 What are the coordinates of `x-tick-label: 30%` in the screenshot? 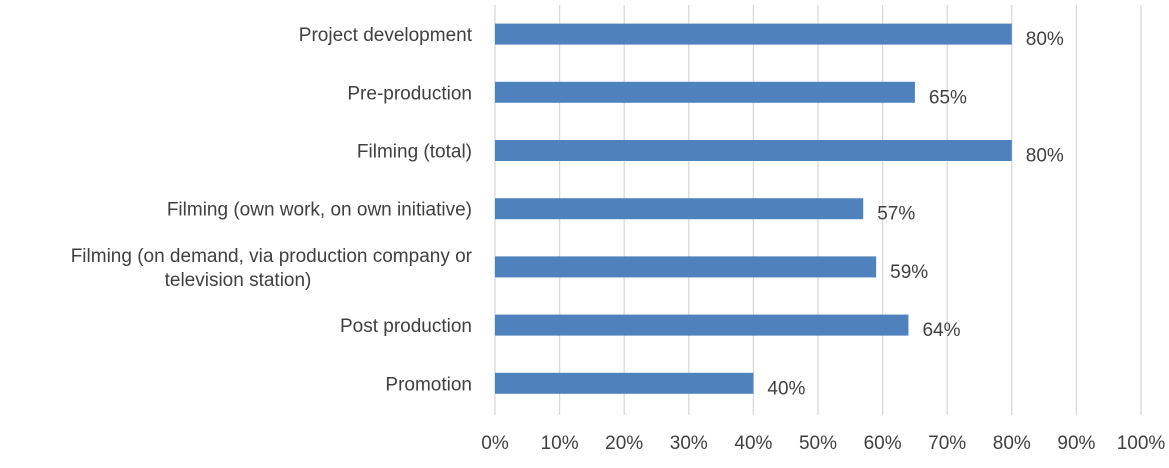 It's located at (689, 443).